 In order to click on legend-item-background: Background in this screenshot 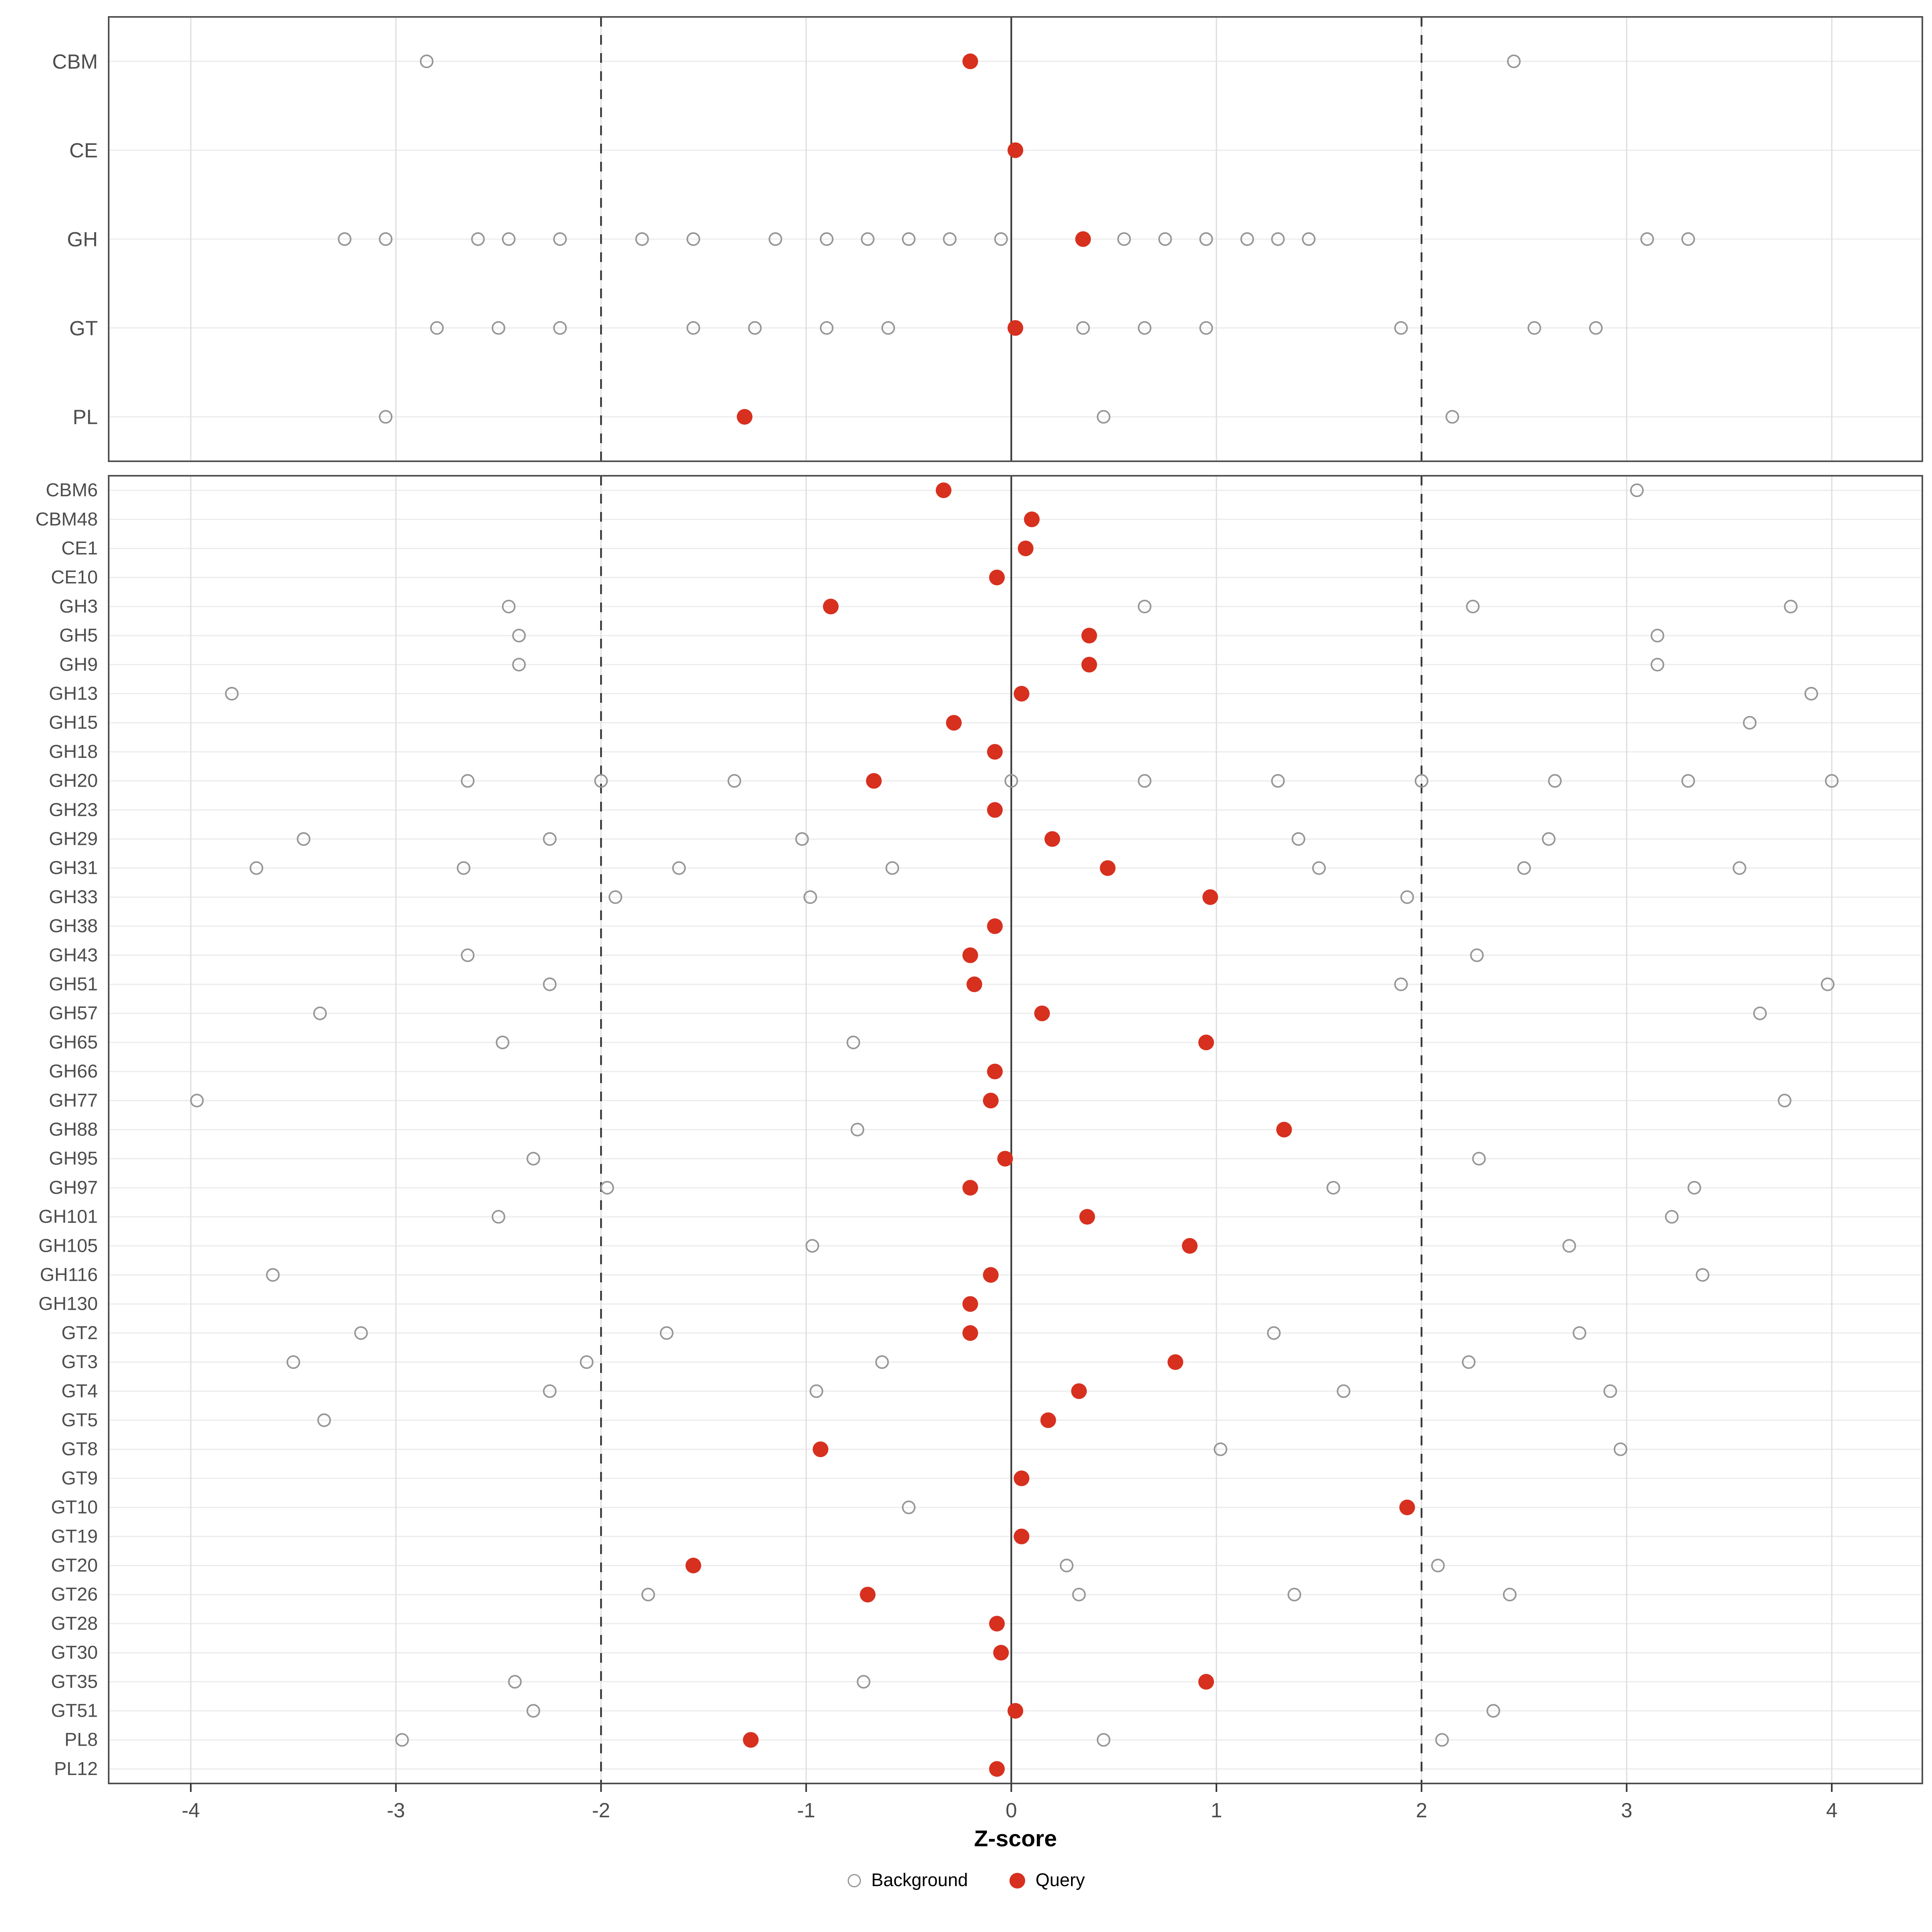, I will do `click(907, 1880)`.